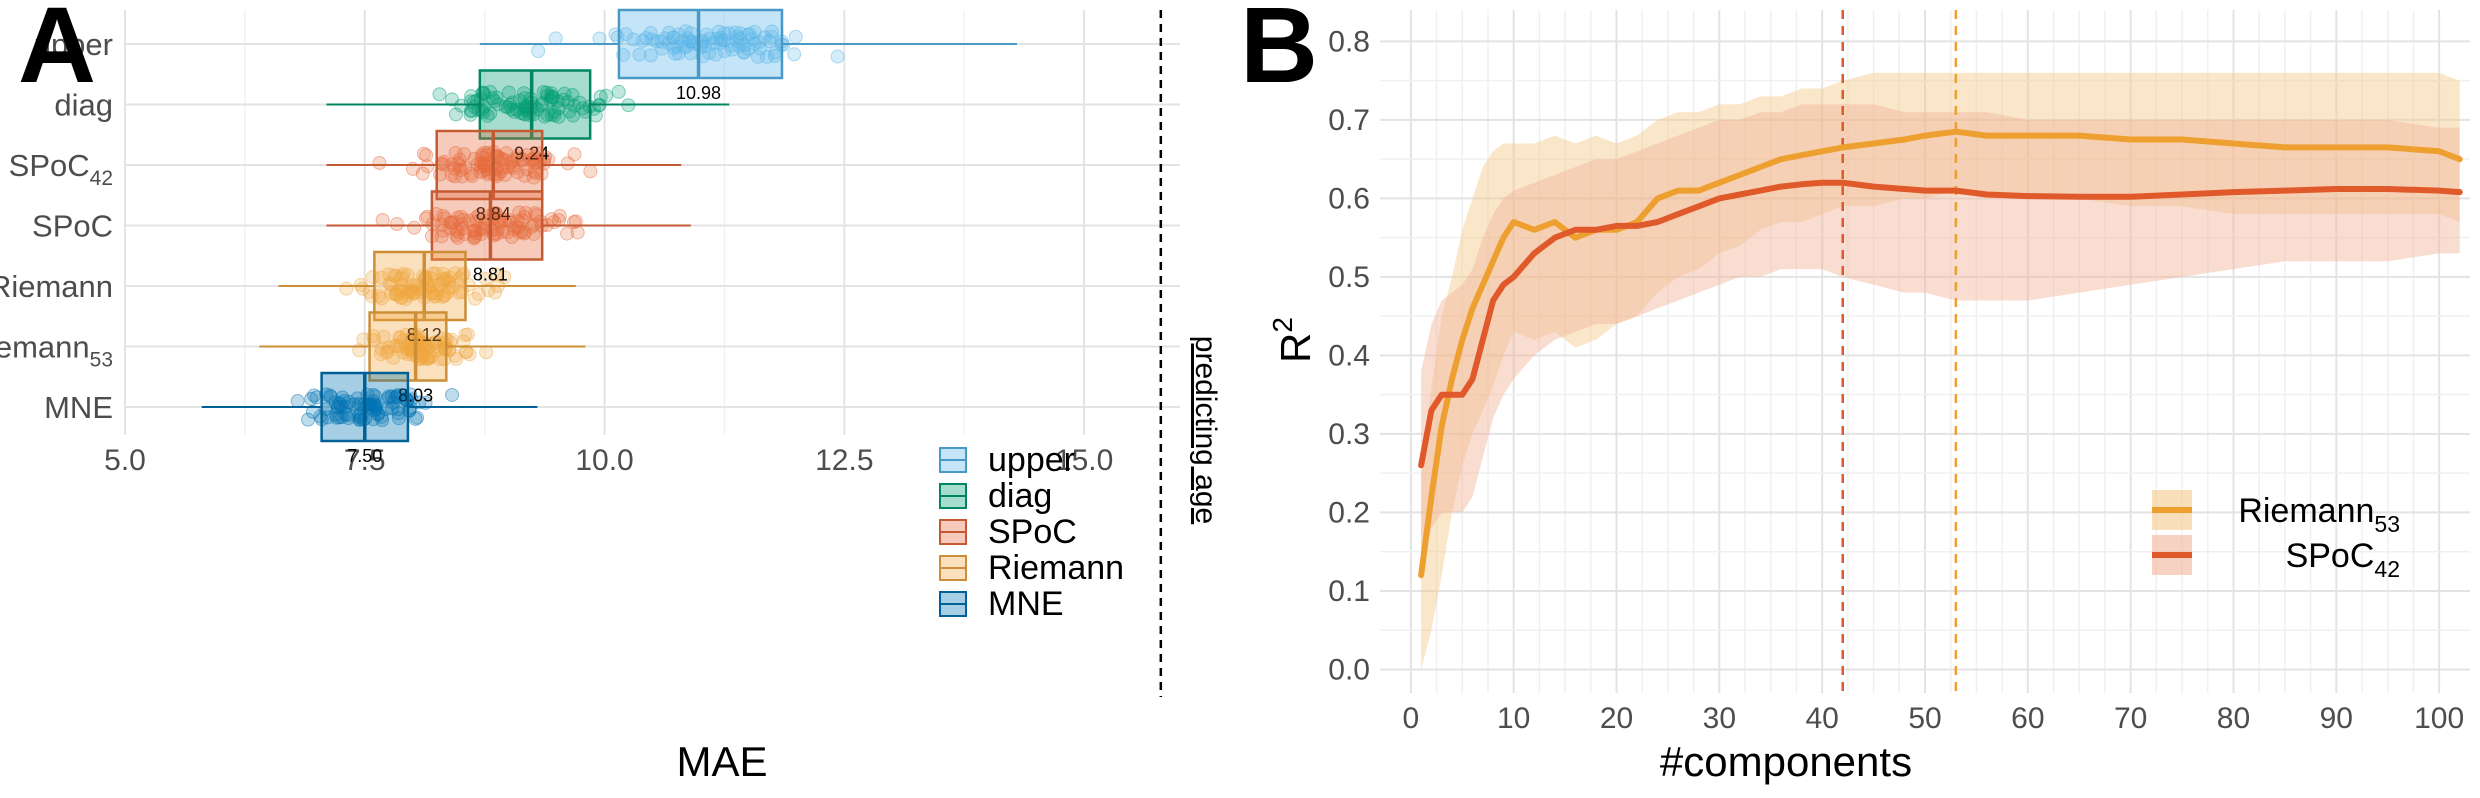 This screenshot has height=798, width=2480. I want to click on panel-a-category-name: Riemann, so click(56, 286).